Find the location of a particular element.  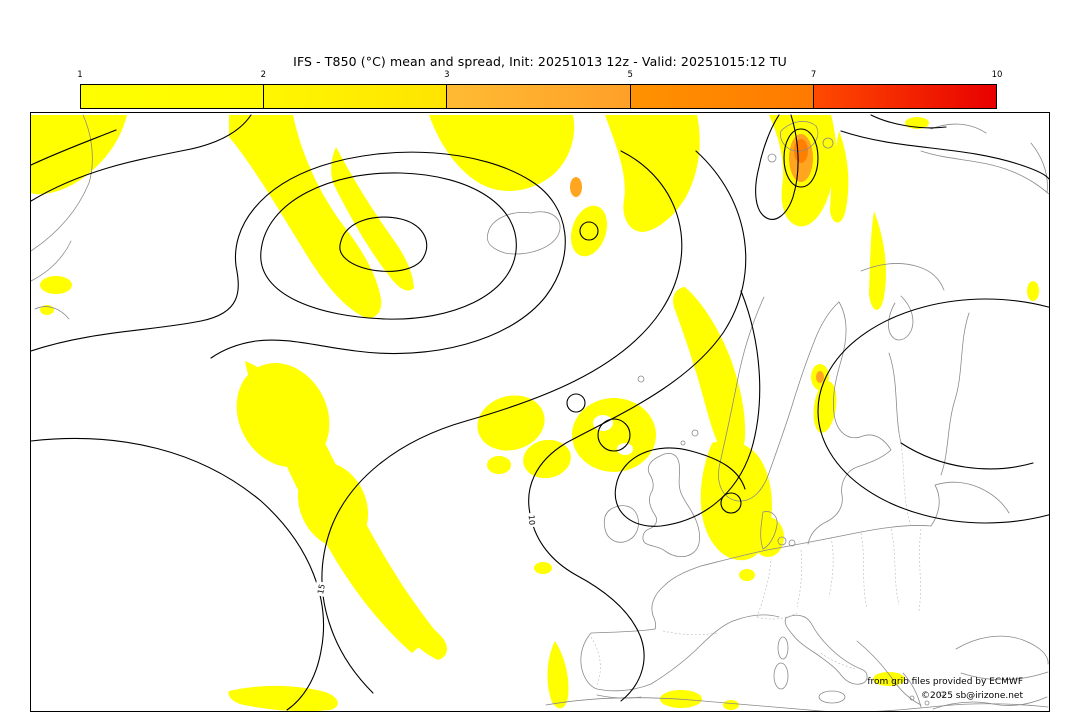

colorbar-tick-label: 1 is located at coordinates (80, 75).